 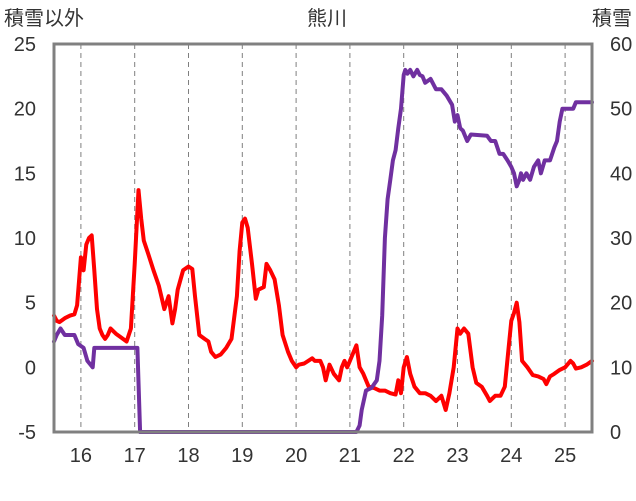 I want to click on left-tick-label: 10, so click(x=25, y=239).